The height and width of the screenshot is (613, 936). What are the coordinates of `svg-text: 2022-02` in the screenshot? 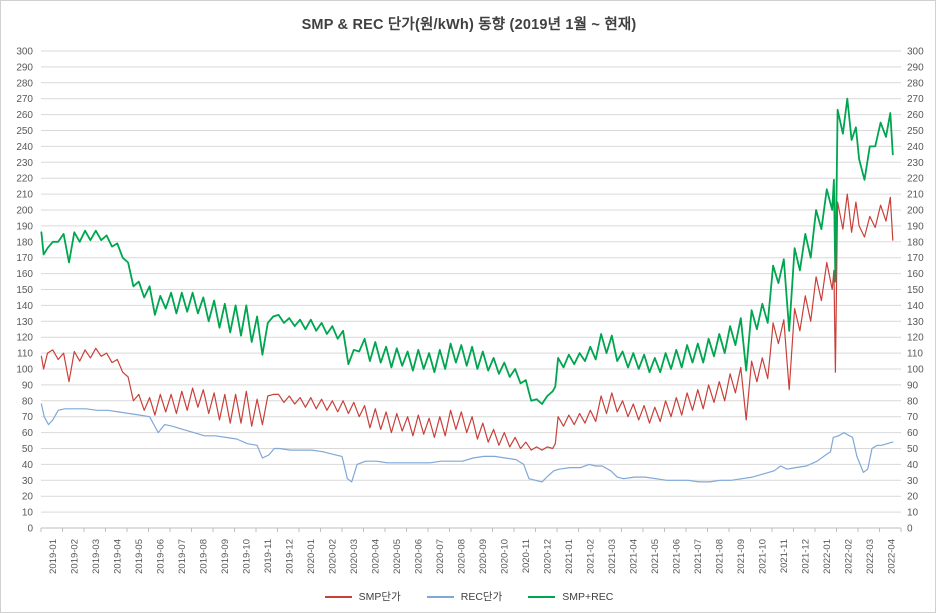 It's located at (848, 556).